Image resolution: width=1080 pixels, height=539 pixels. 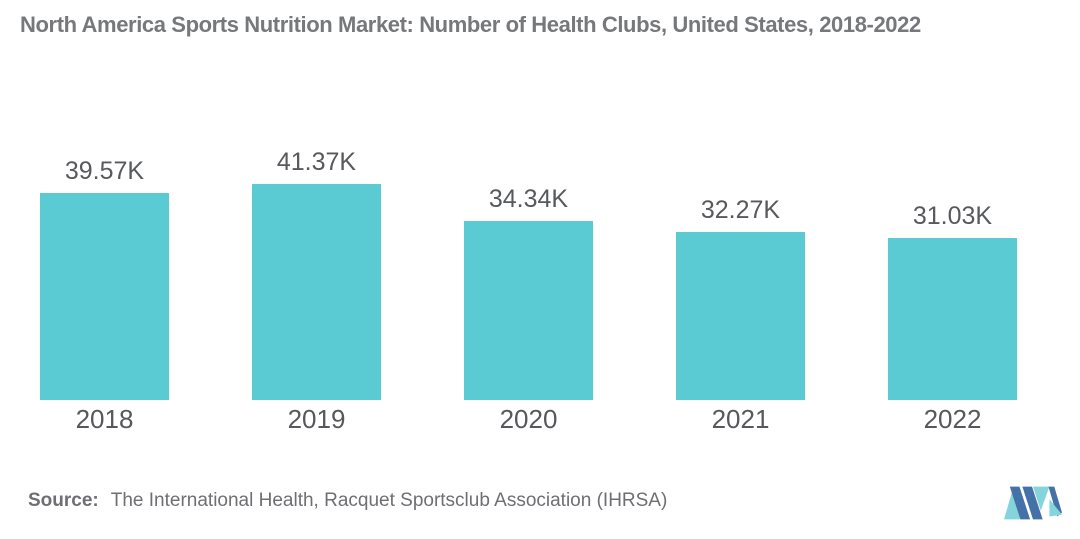 I want to click on source-label: Source:, so click(x=63, y=500).